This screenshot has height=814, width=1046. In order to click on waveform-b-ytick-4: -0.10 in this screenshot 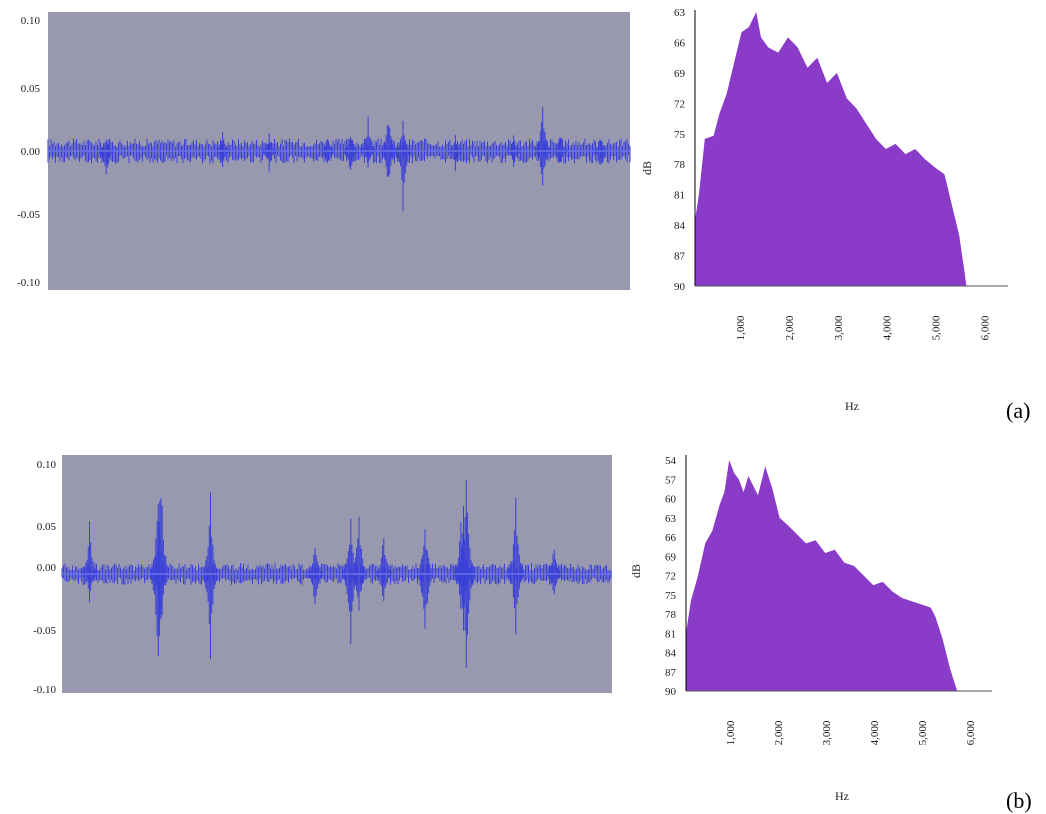, I will do `click(44, 690)`.